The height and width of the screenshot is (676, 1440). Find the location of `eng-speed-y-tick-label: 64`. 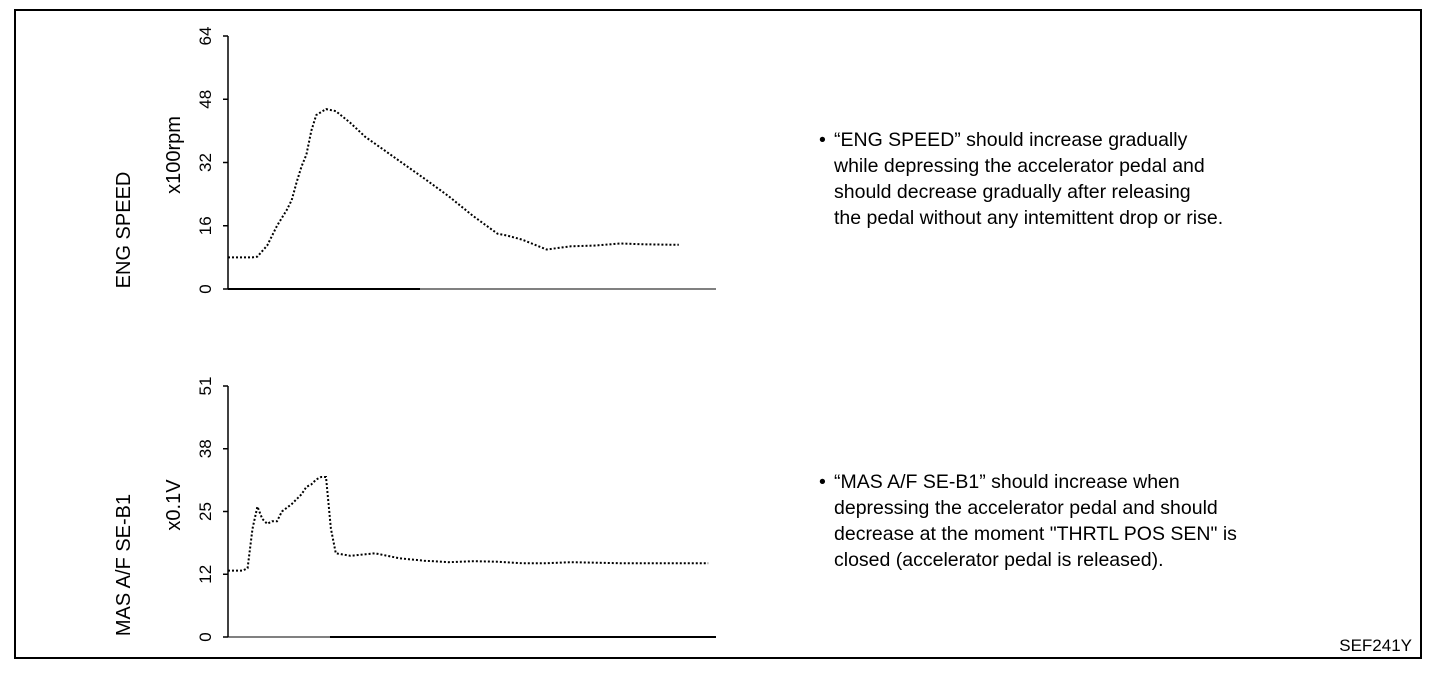

eng-speed-y-tick-label: 64 is located at coordinates (205, 36).